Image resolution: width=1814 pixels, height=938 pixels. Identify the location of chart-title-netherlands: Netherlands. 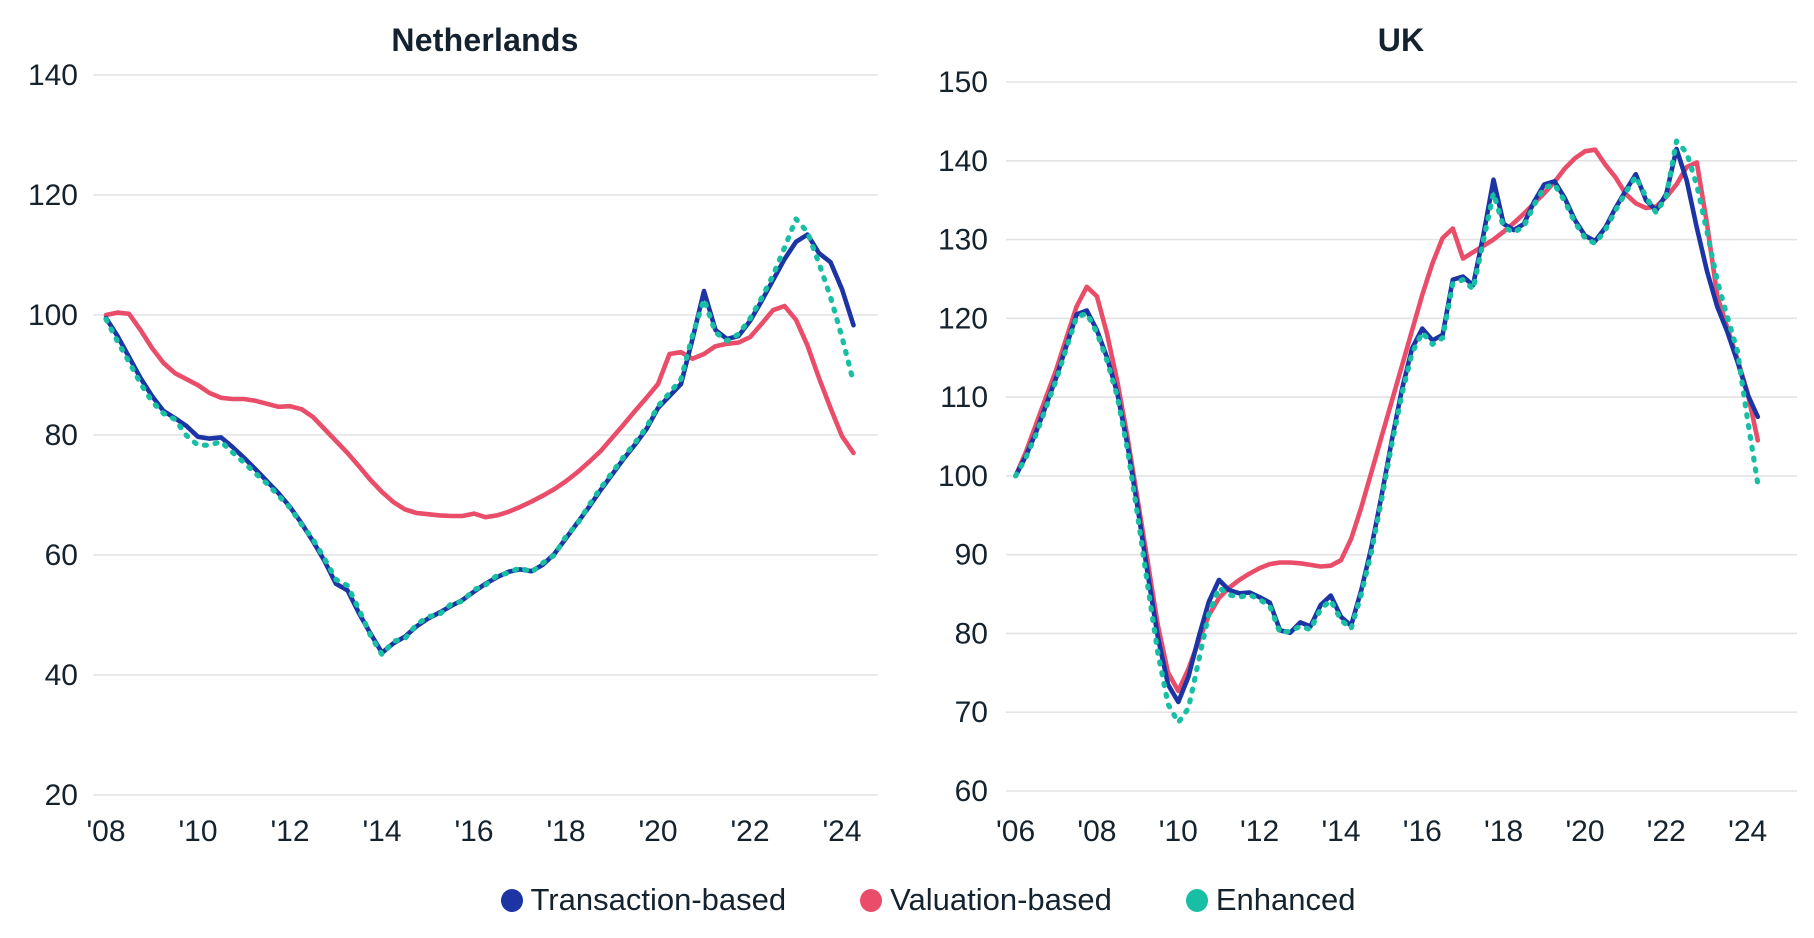
(485, 40).